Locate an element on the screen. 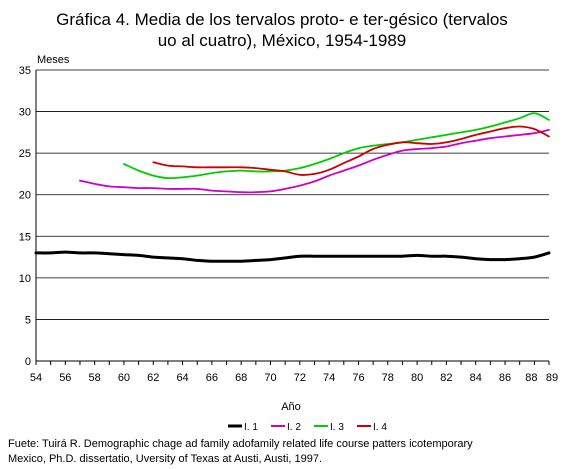 This screenshot has width=564, height=469. legend-label: I. 4 is located at coordinates (380, 427).